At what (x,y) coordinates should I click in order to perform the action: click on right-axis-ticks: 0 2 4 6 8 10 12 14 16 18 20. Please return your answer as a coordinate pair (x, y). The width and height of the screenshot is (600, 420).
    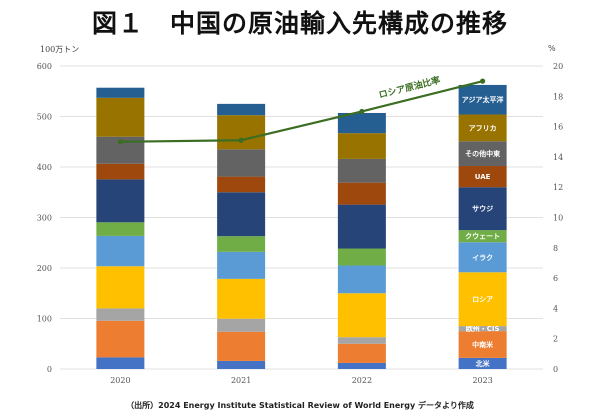
    Looking at the image, I should click on (558, 218).